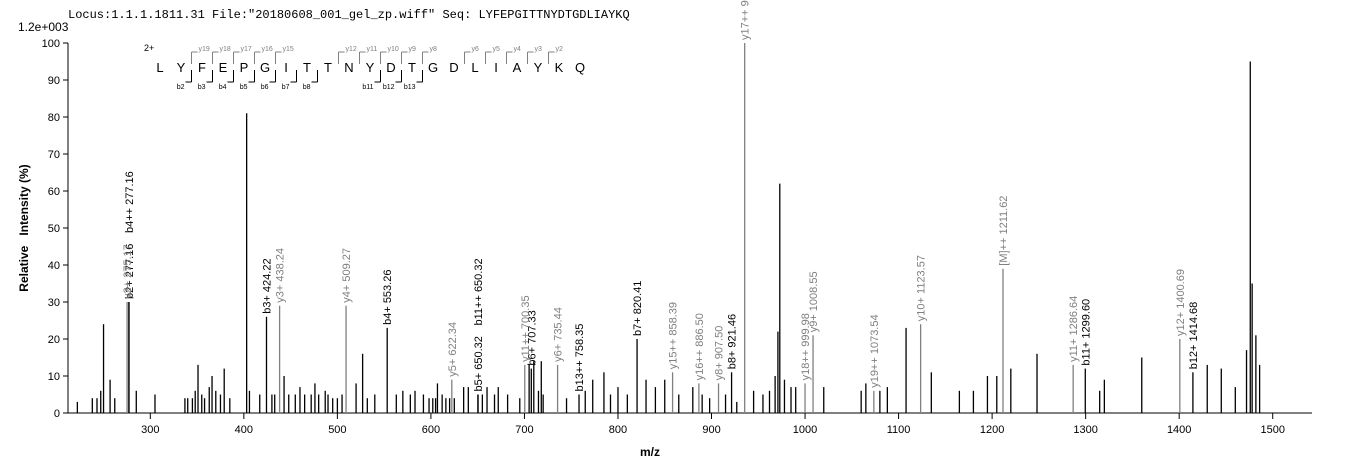  I want to click on y-ion-label: y17, so click(246, 49).